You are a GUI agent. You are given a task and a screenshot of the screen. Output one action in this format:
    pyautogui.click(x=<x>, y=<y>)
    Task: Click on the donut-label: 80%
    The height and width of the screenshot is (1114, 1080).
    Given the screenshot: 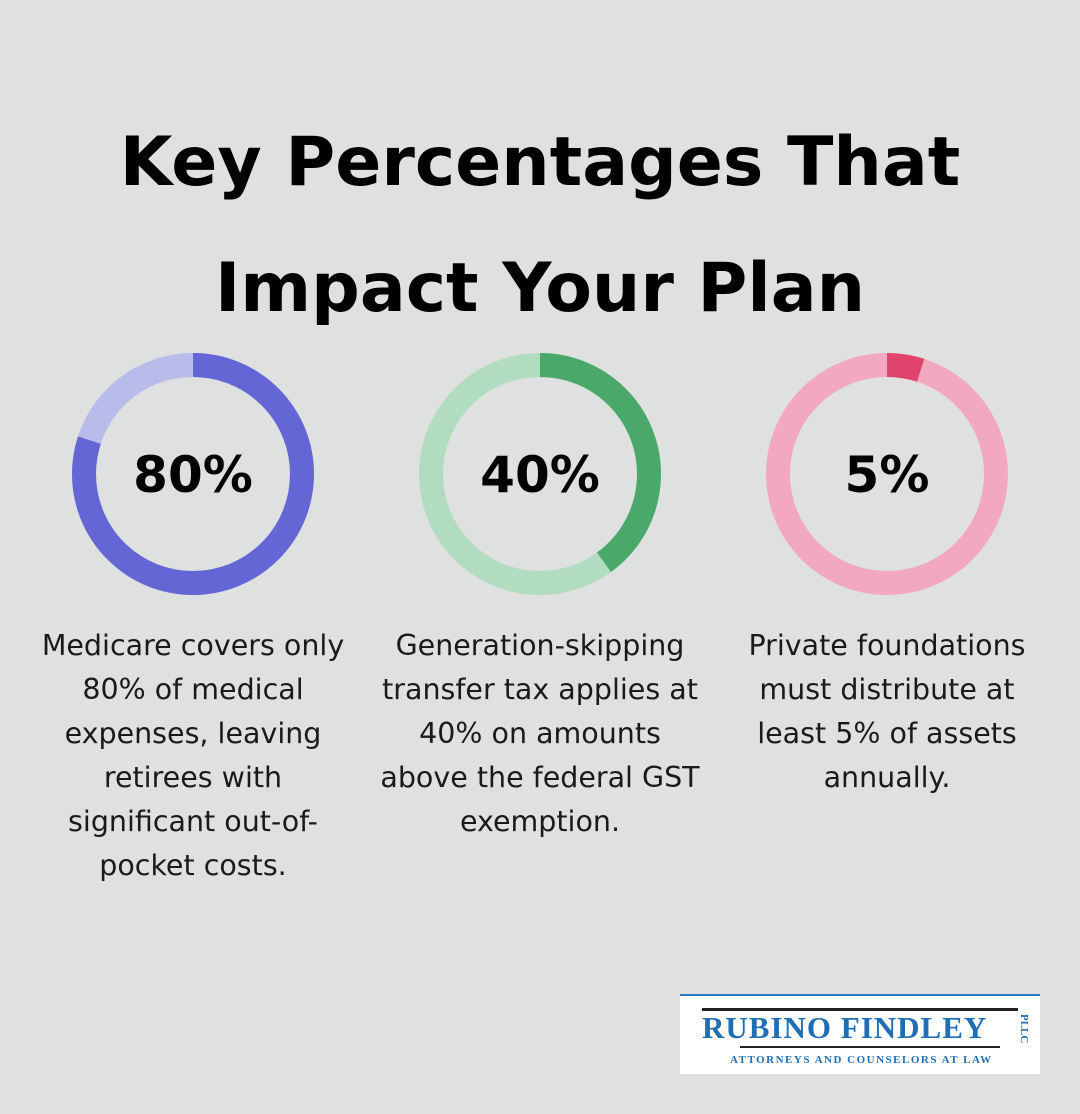 What is the action you would take?
    pyautogui.click(x=193, y=475)
    